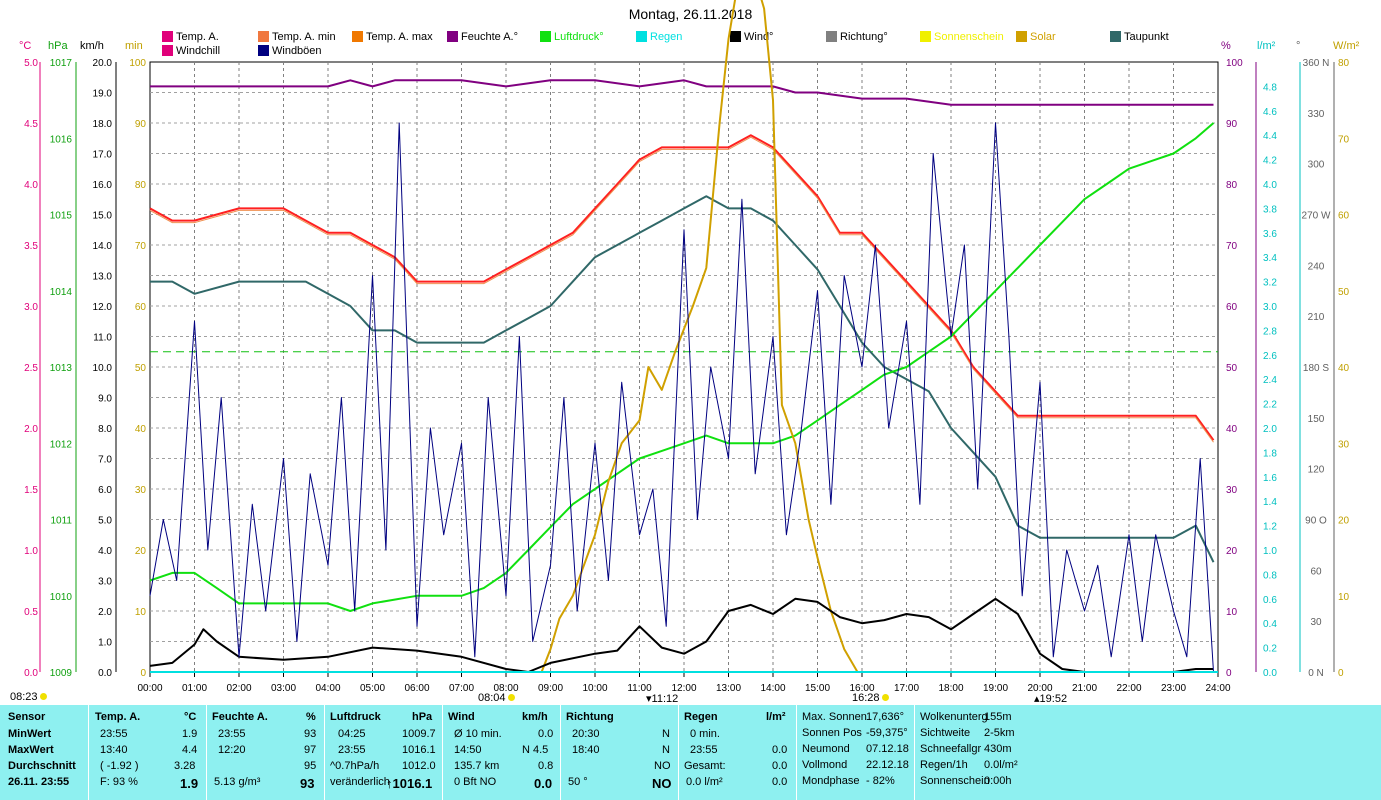  Describe the element at coordinates (114, 734) in the screenshot. I see `stats-temp-min-time: 23:55` at that location.